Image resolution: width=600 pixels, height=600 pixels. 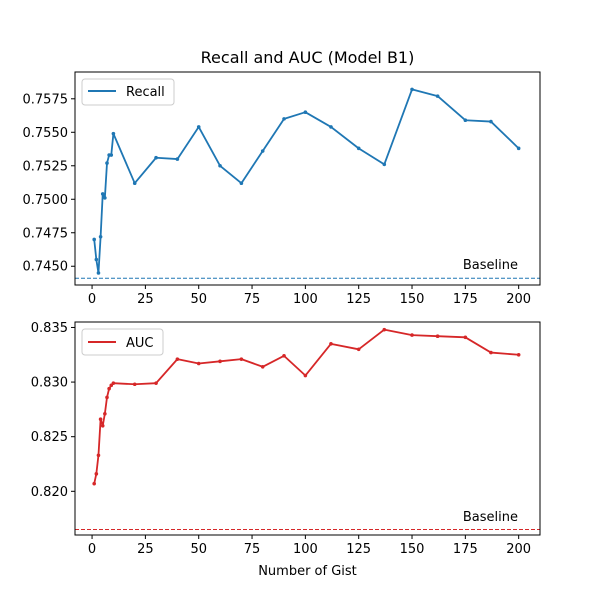 What do you see at coordinates (46, 200) in the screenshot?
I see `recall-y-tick-label: 0.7500` at bounding box center [46, 200].